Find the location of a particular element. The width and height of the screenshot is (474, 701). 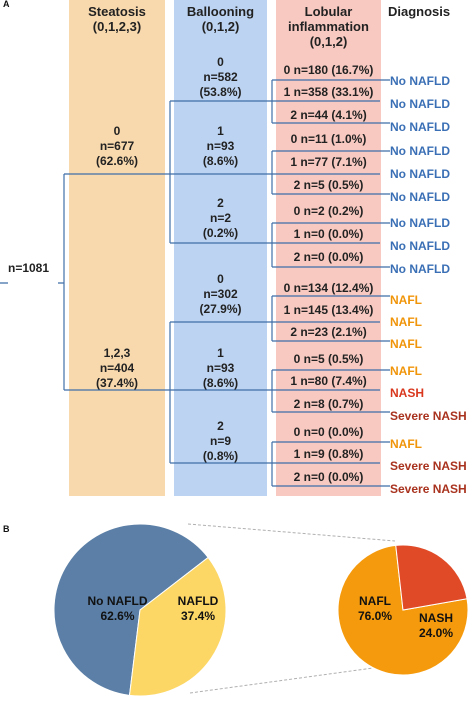

slice-label: NASH is located at coordinates (435, 618).